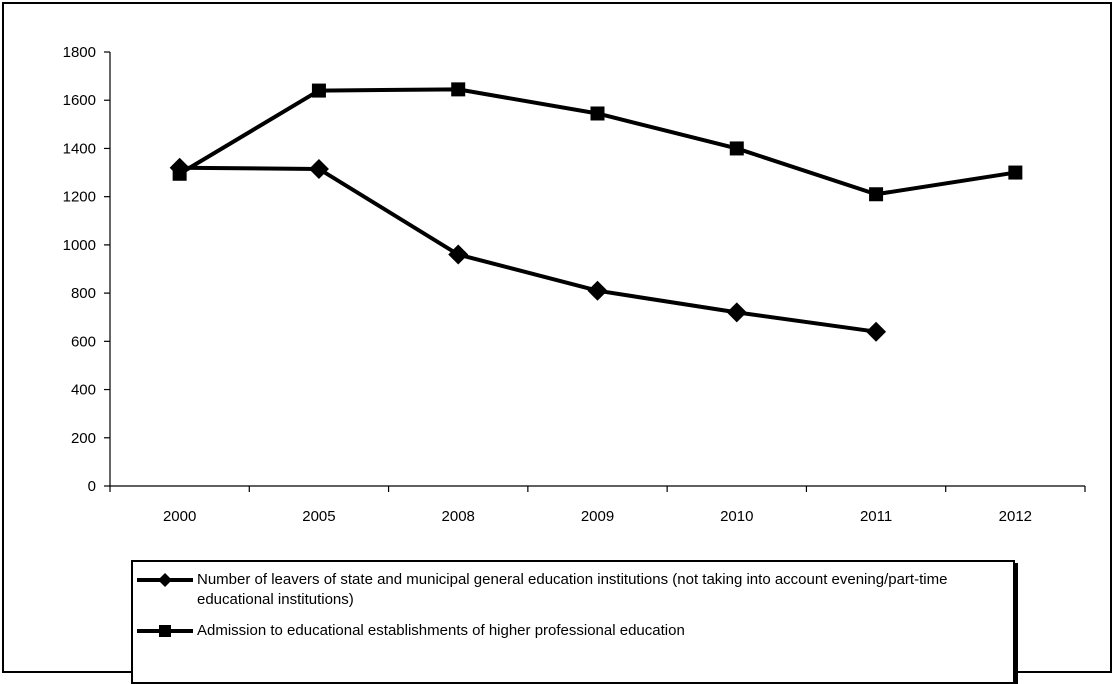 The width and height of the screenshot is (1116, 684). What do you see at coordinates (597, 505) in the screenshot?
I see `x-axis: 2000 2005 2008 2009 2010 2011 2012` at bounding box center [597, 505].